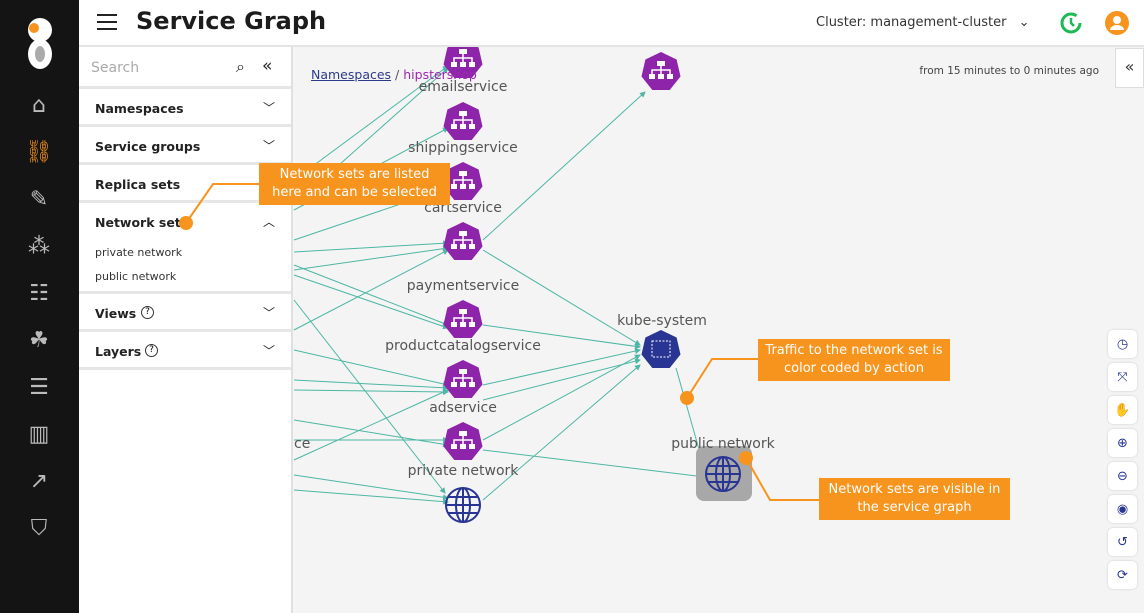 The image size is (1144, 613). Describe the element at coordinates (39, 387) in the screenshot. I see `compliance-icon: ☰` at that location.